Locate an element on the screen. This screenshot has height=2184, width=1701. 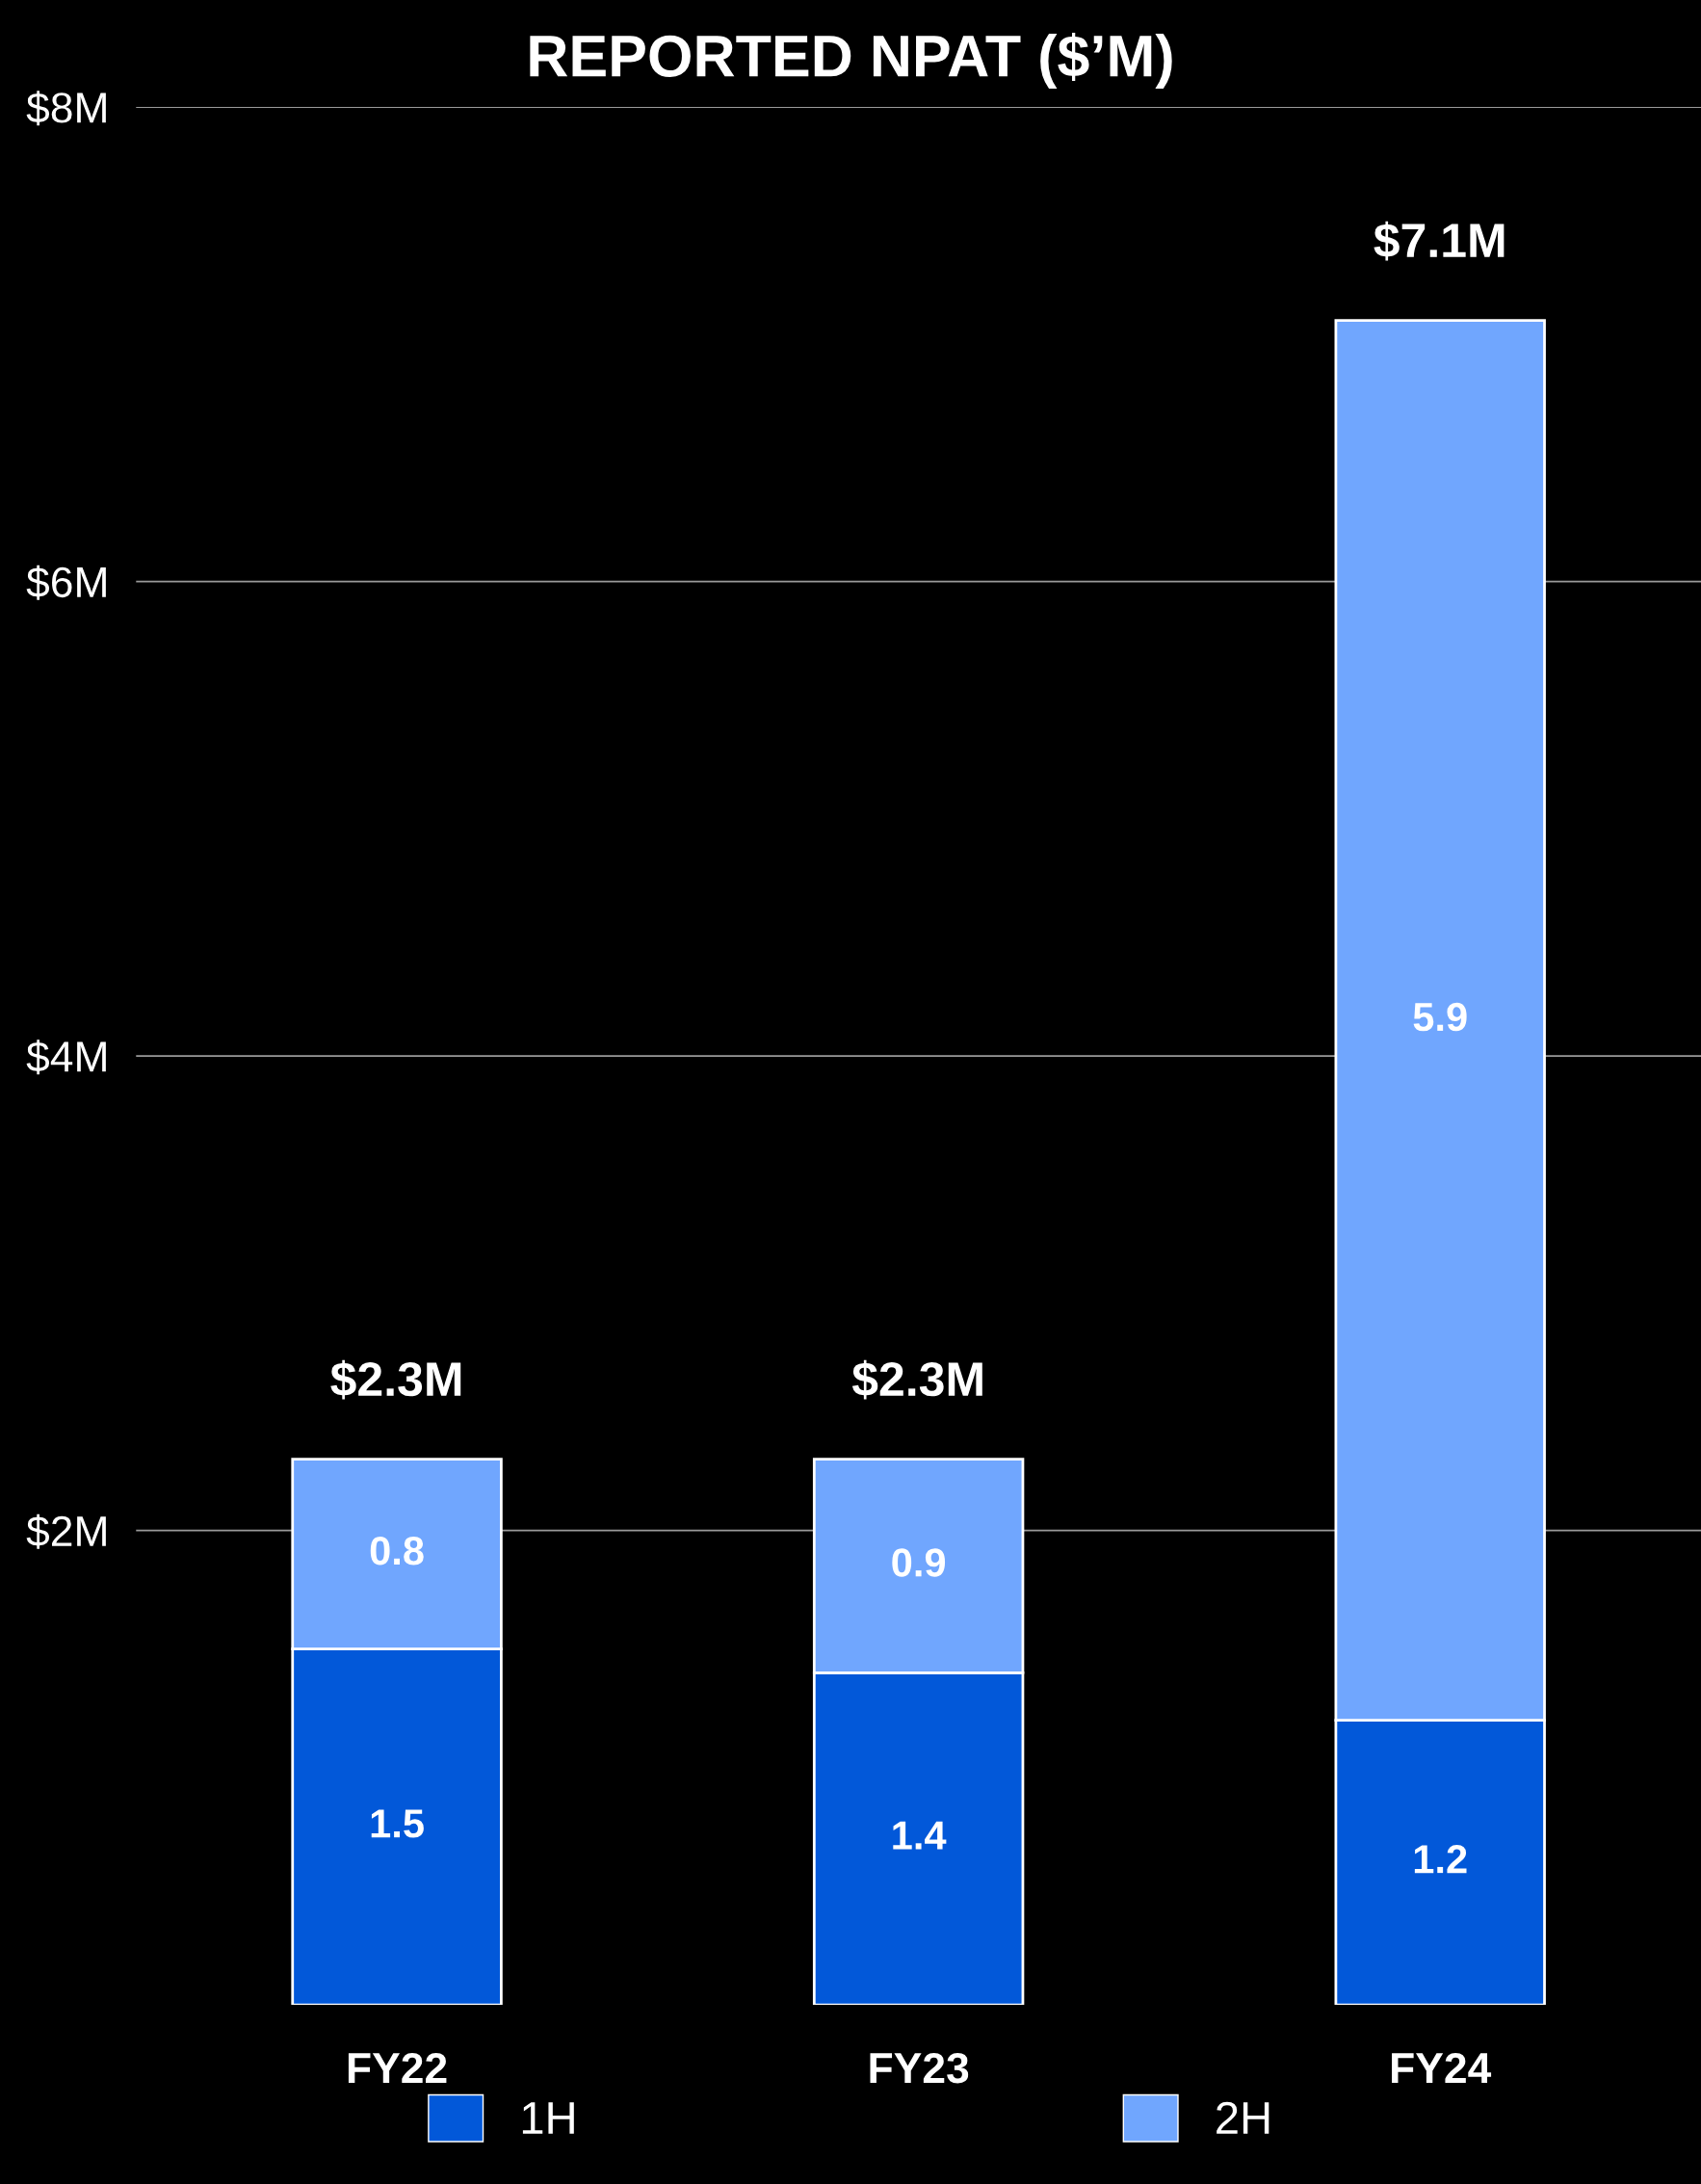
y-tick-label: $8M is located at coordinates (66, 109).